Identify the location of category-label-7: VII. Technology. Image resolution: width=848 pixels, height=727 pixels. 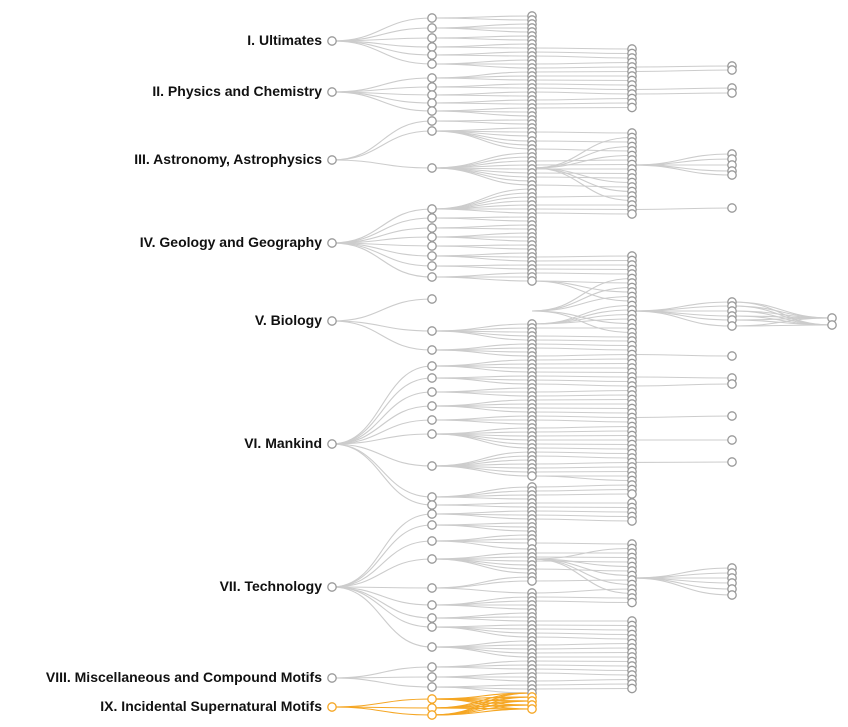
(271, 586).